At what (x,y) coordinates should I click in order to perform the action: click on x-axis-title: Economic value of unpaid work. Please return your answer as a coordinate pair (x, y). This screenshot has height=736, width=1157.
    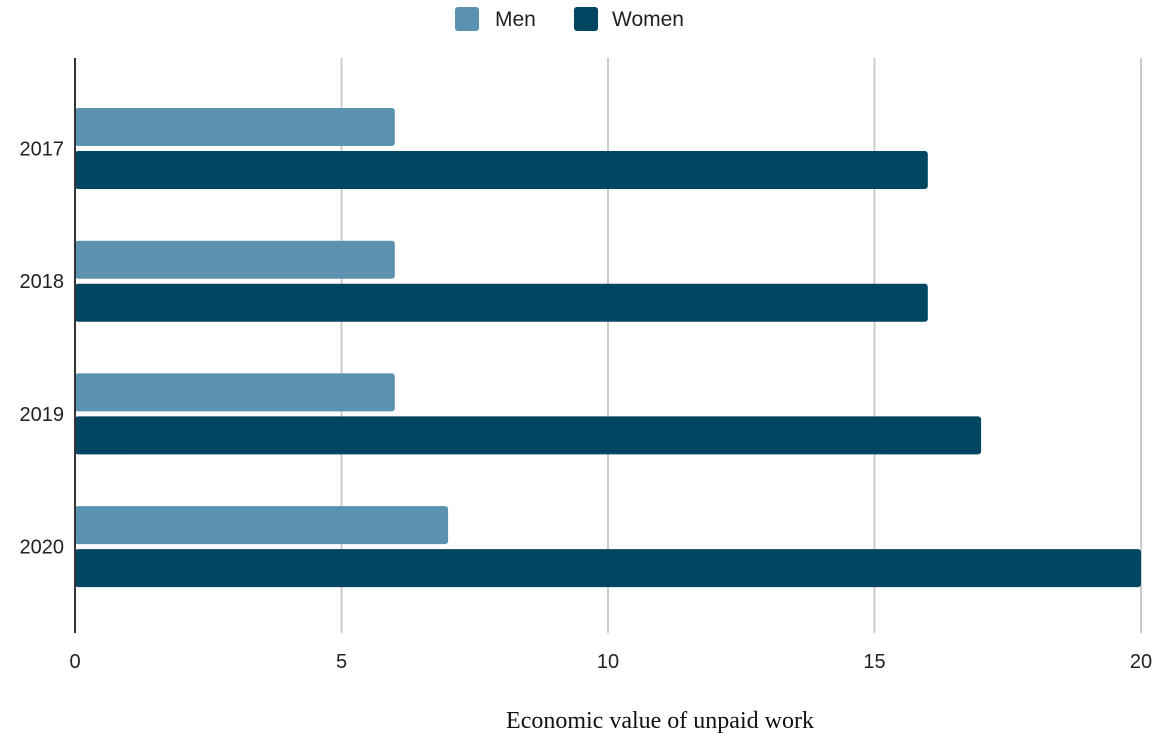
    Looking at the image, I should click on (660, 721).